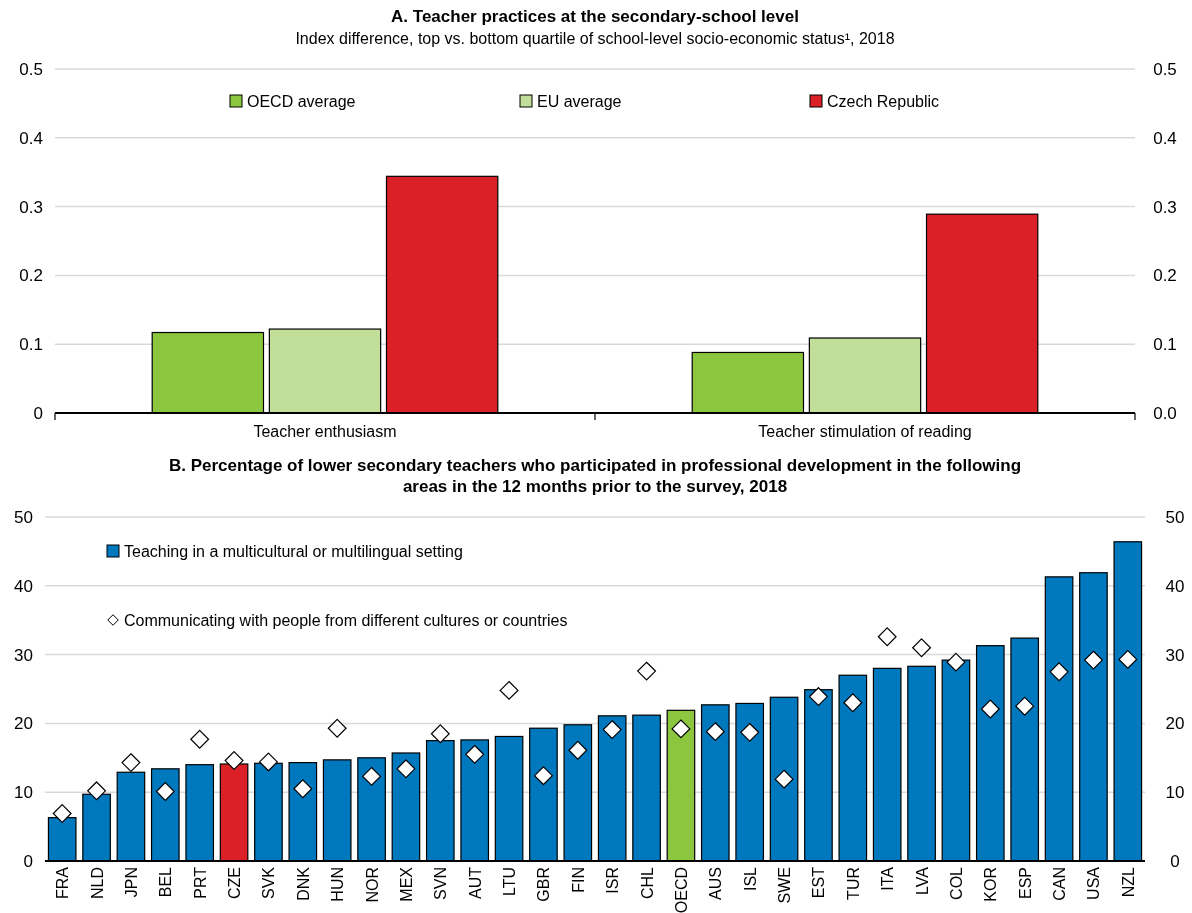  What do you see at coordinates (1060, 884) in the screenshot?
I see `x-tick-label: CAN` at bounding box center [1060, 884].